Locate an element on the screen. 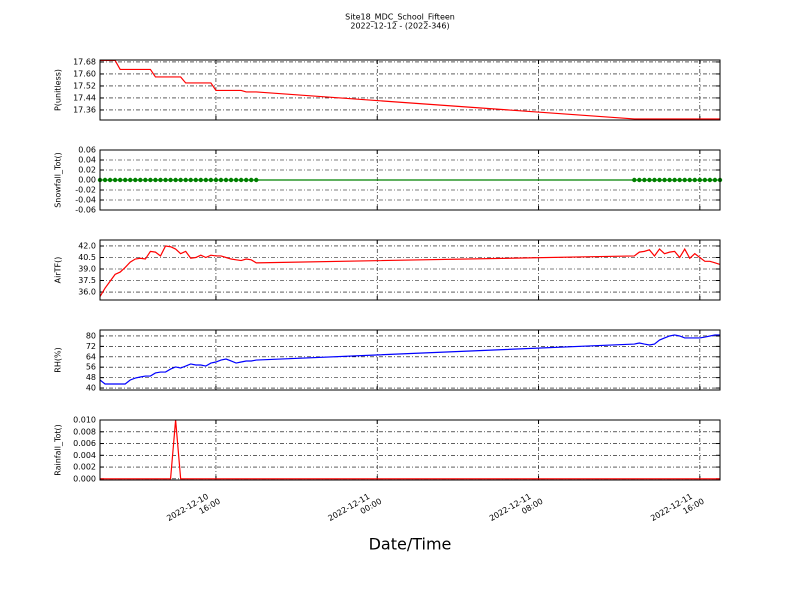  y-tick-label: 0.010 is located at coordinates (84, 420).